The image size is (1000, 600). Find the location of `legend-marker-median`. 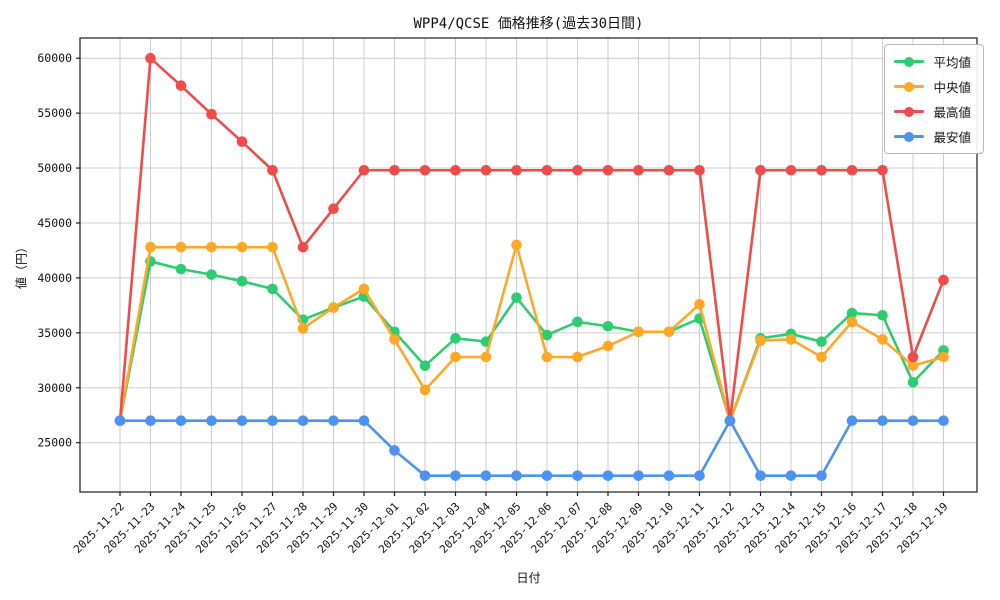

legend-marker-median is located at coordinates (909, 87).